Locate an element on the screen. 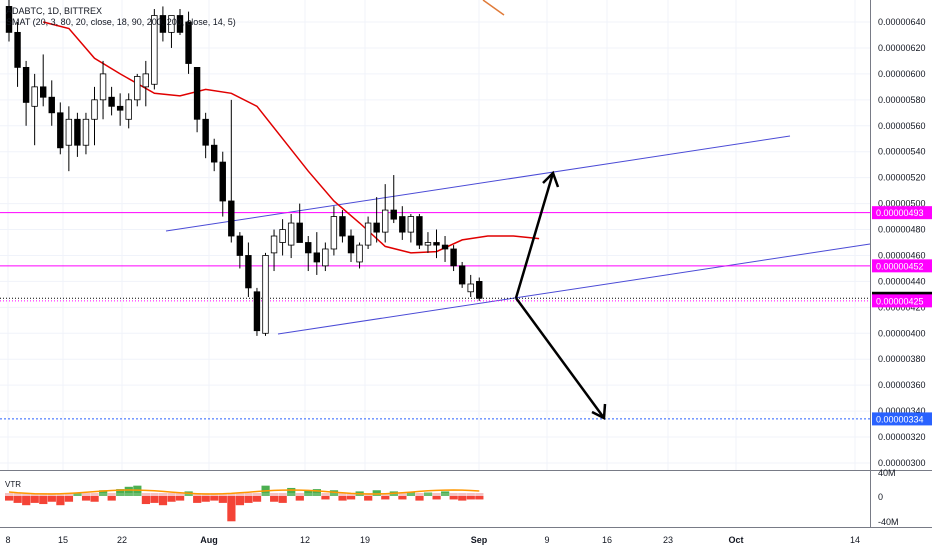 This screenshot has height=550, width=932. price-badge-label: 0.00000425 is located at coordinates (900, 301).